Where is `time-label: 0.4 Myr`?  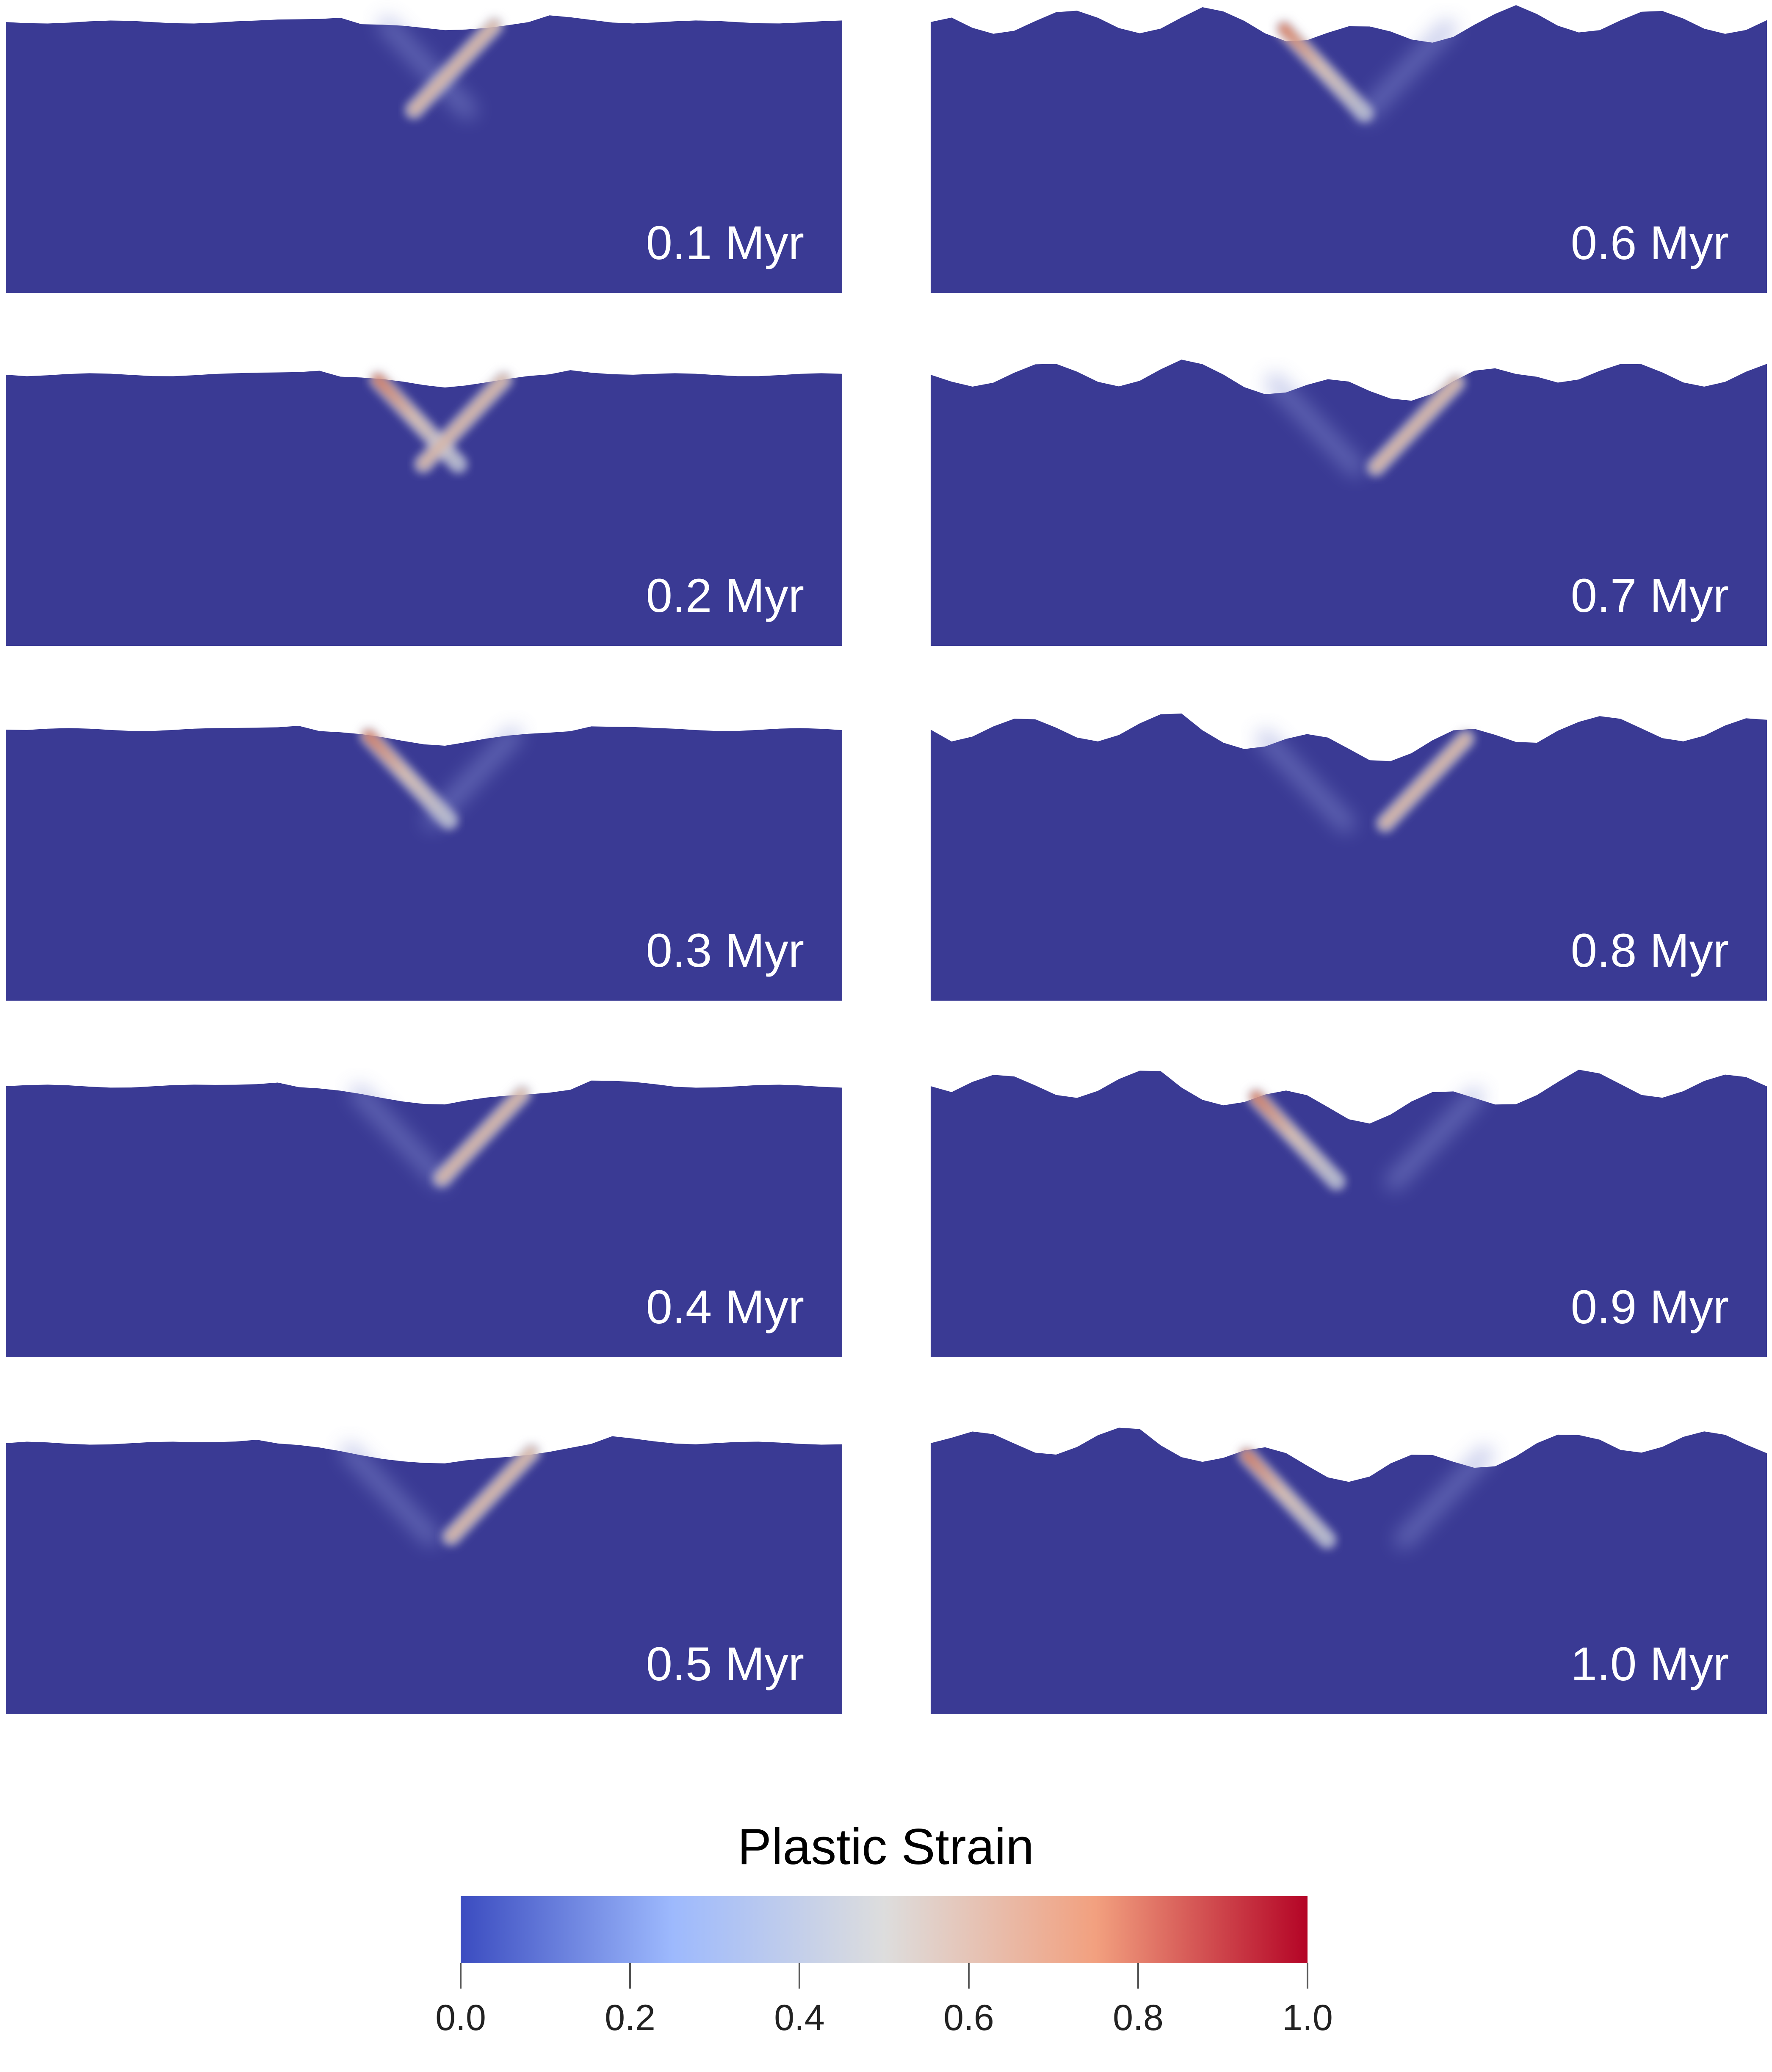
time-label: 0.4 Myr is located at coordinates (725, 1307).